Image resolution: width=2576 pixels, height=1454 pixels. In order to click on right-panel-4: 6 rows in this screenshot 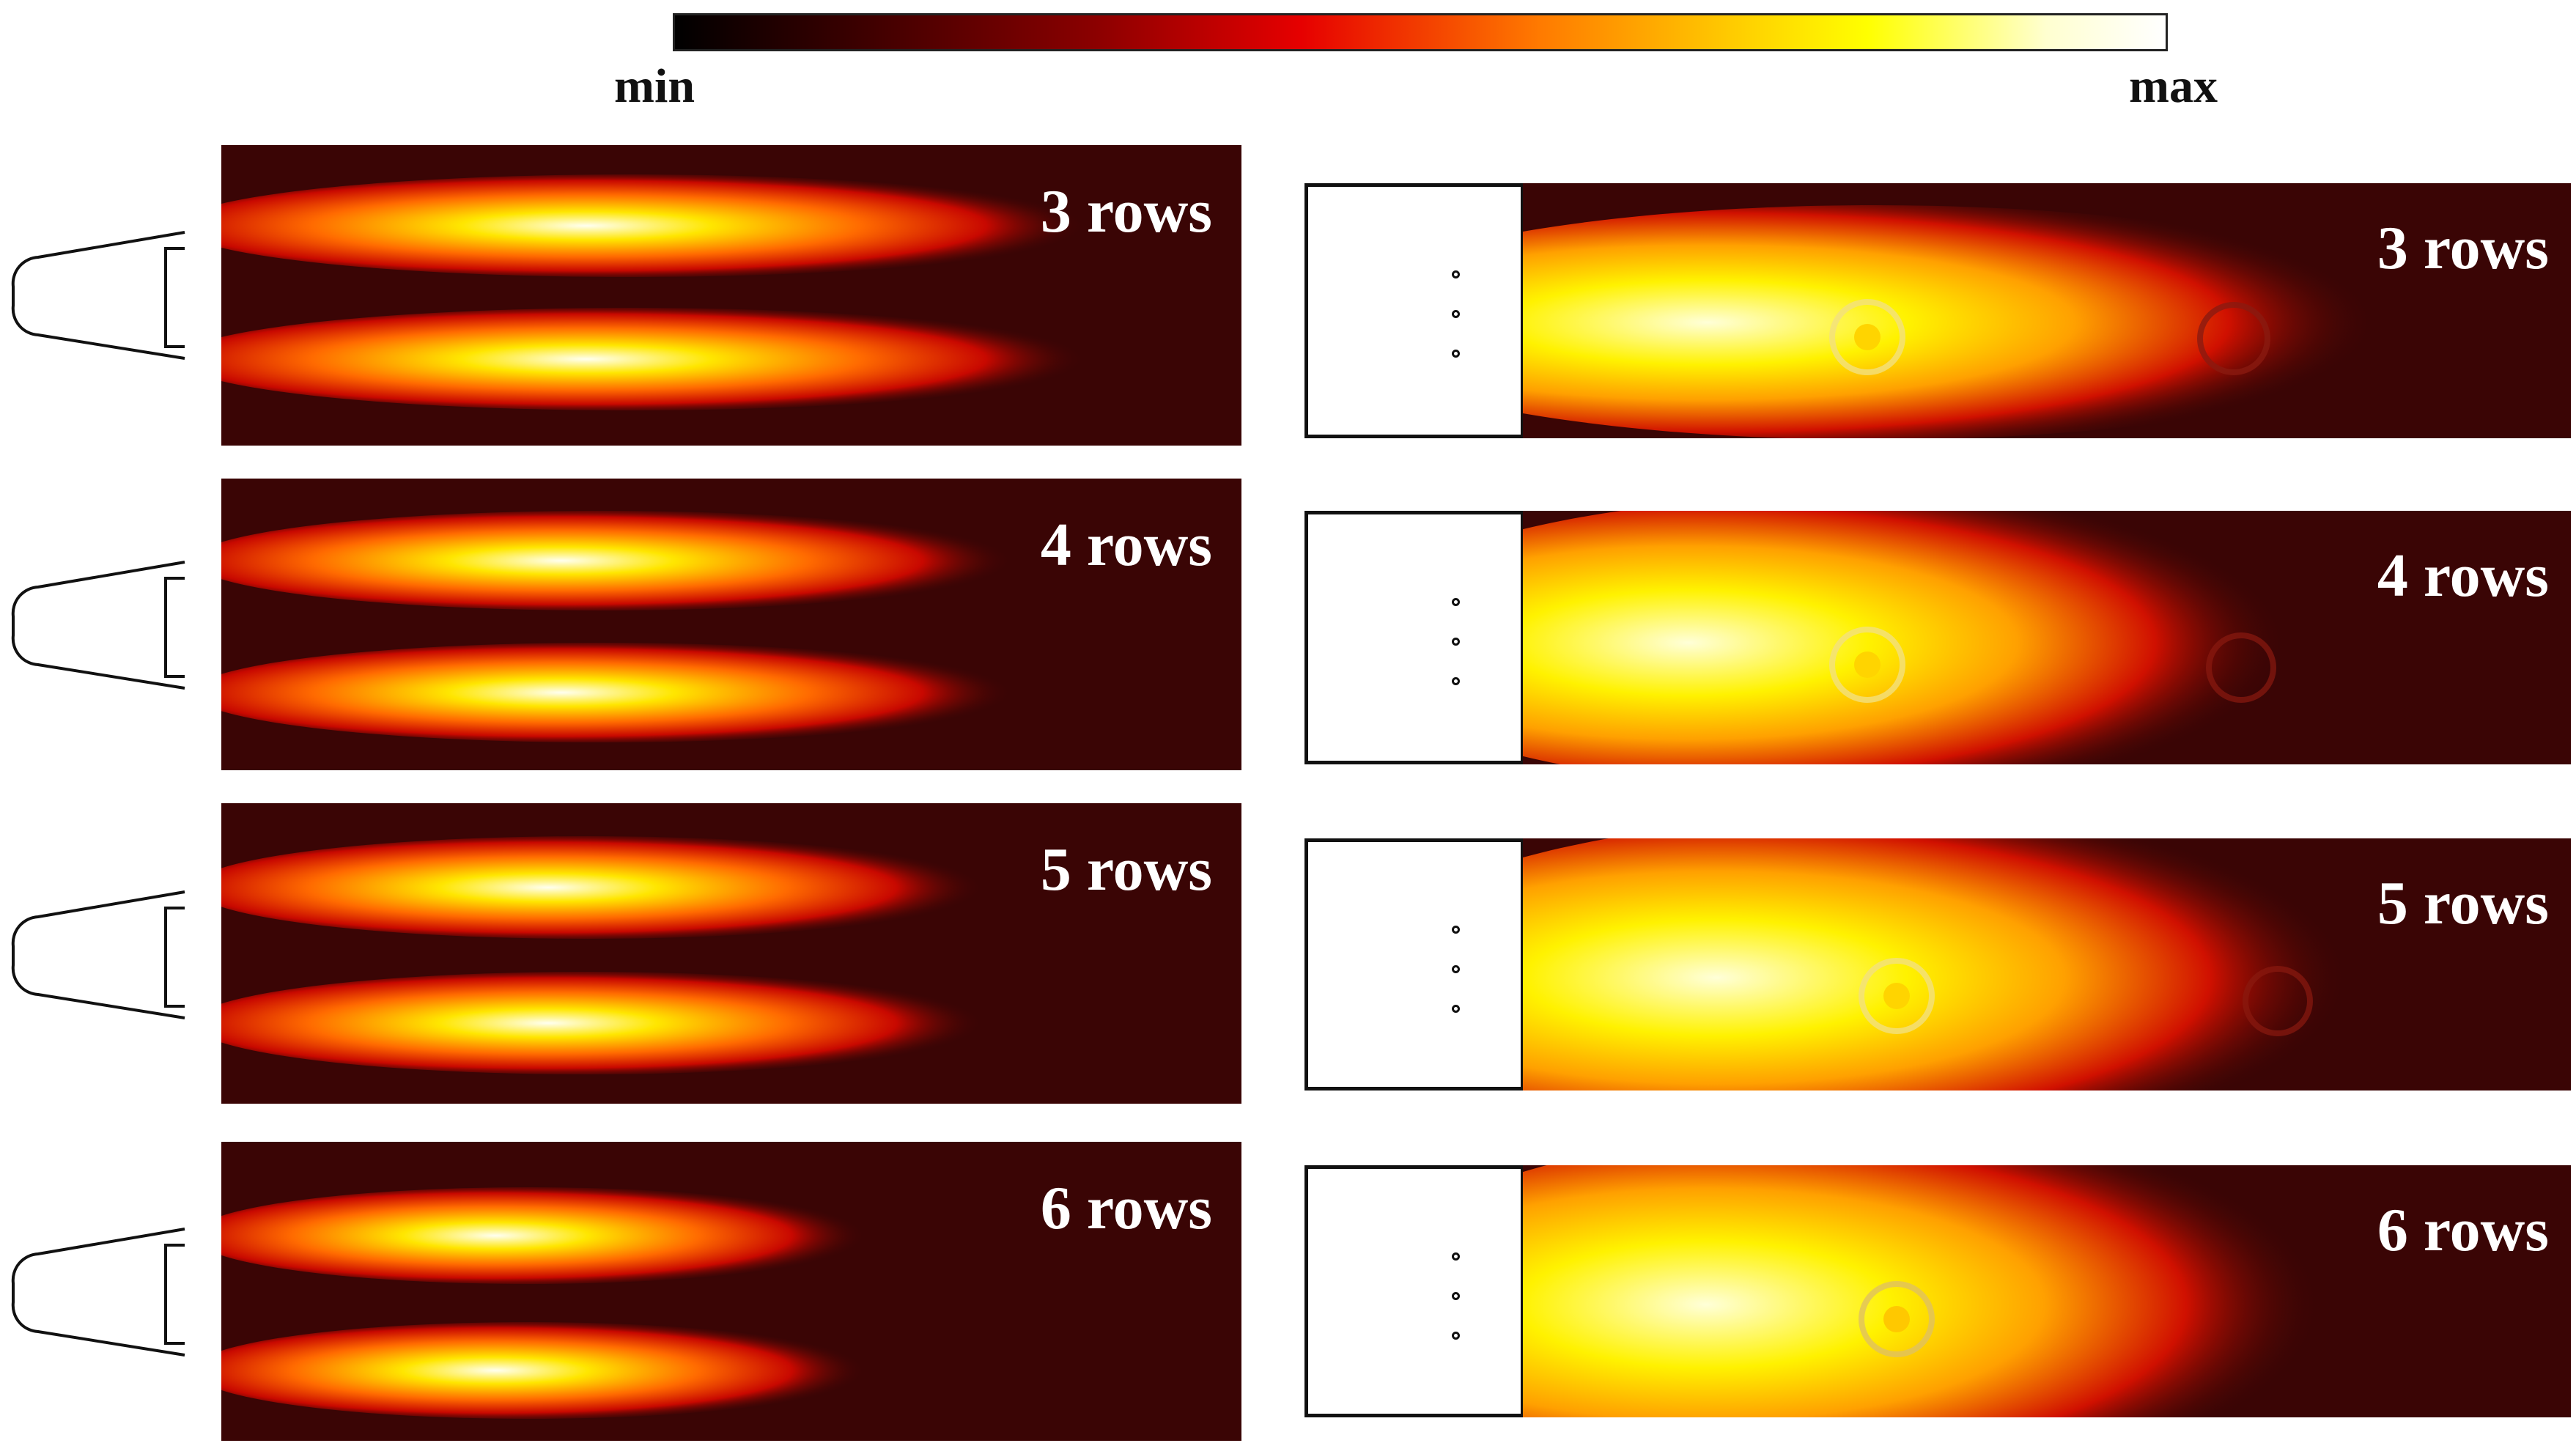, I will do `click(2047, 1291)`.